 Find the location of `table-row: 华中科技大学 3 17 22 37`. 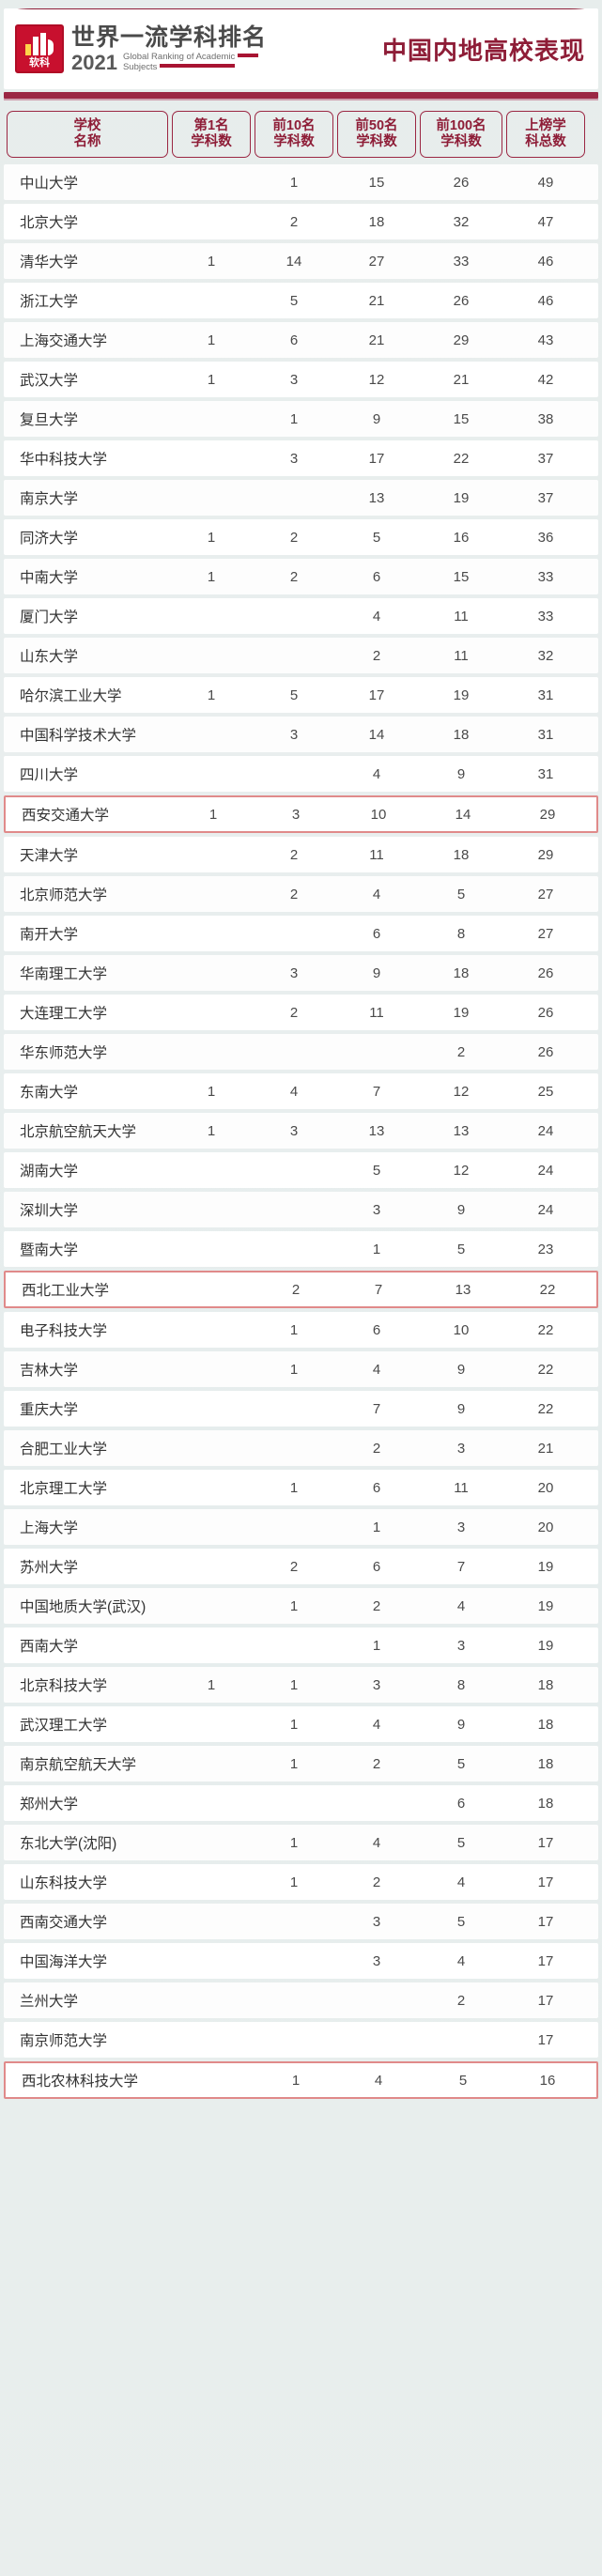

table-row: 华中科技大学 3 17 22 37 is located at coordinates (301, 458).